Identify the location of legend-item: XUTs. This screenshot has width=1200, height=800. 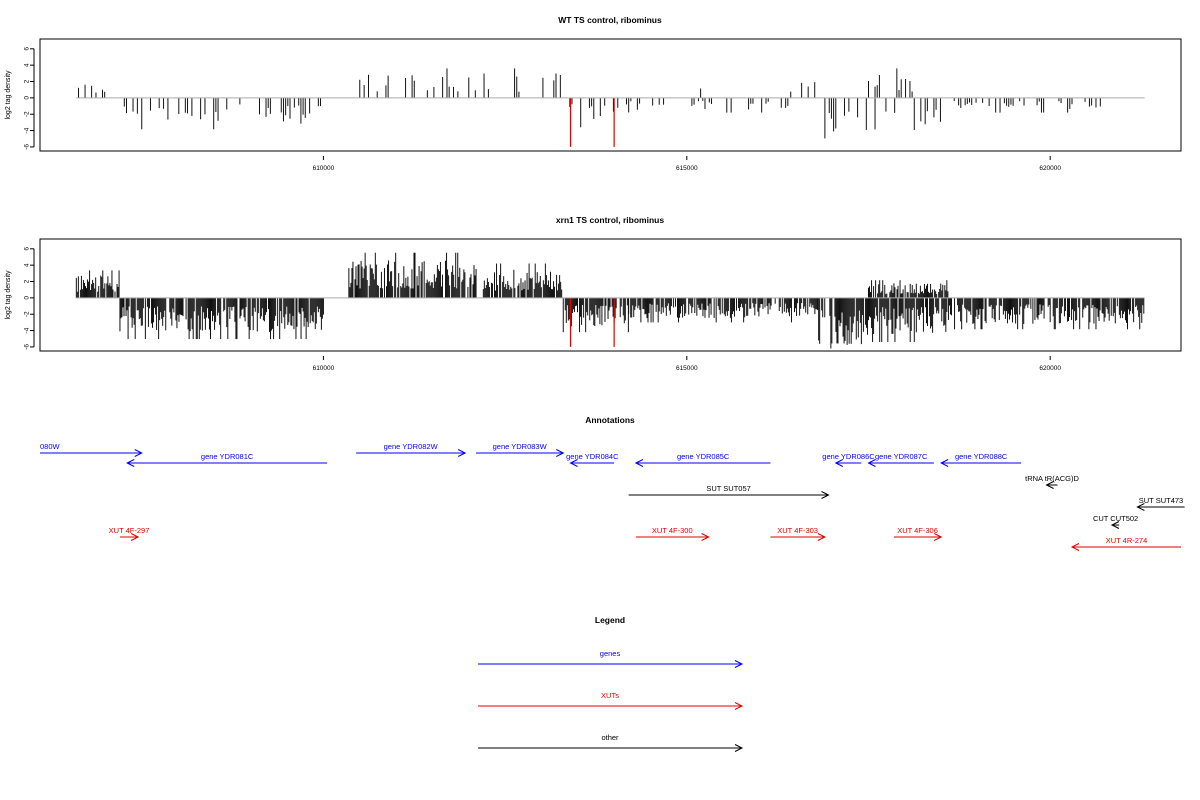
(611, 700).